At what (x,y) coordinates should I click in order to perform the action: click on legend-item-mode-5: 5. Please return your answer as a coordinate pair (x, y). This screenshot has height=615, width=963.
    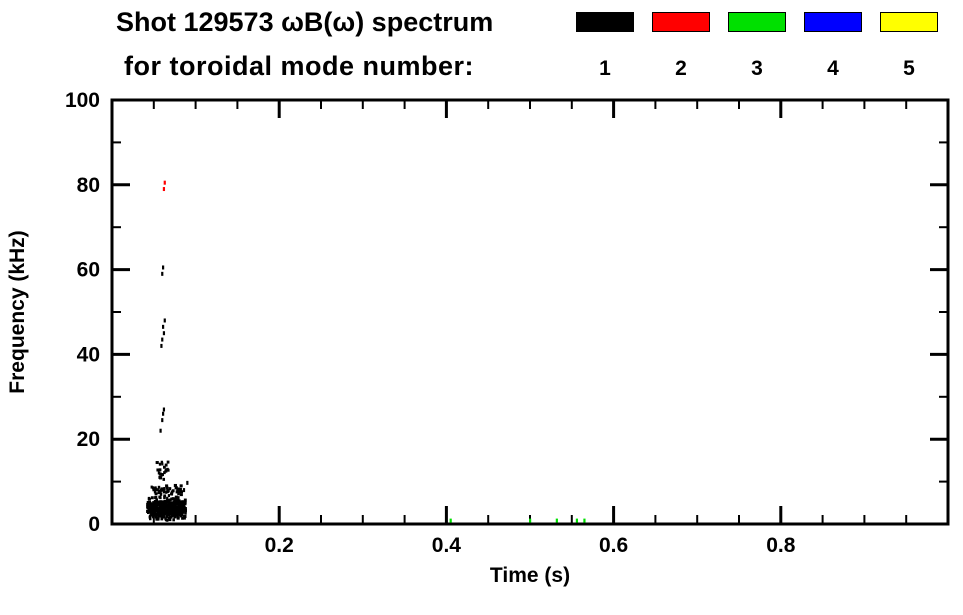
    Looking at the image, I should click on (909, 45).